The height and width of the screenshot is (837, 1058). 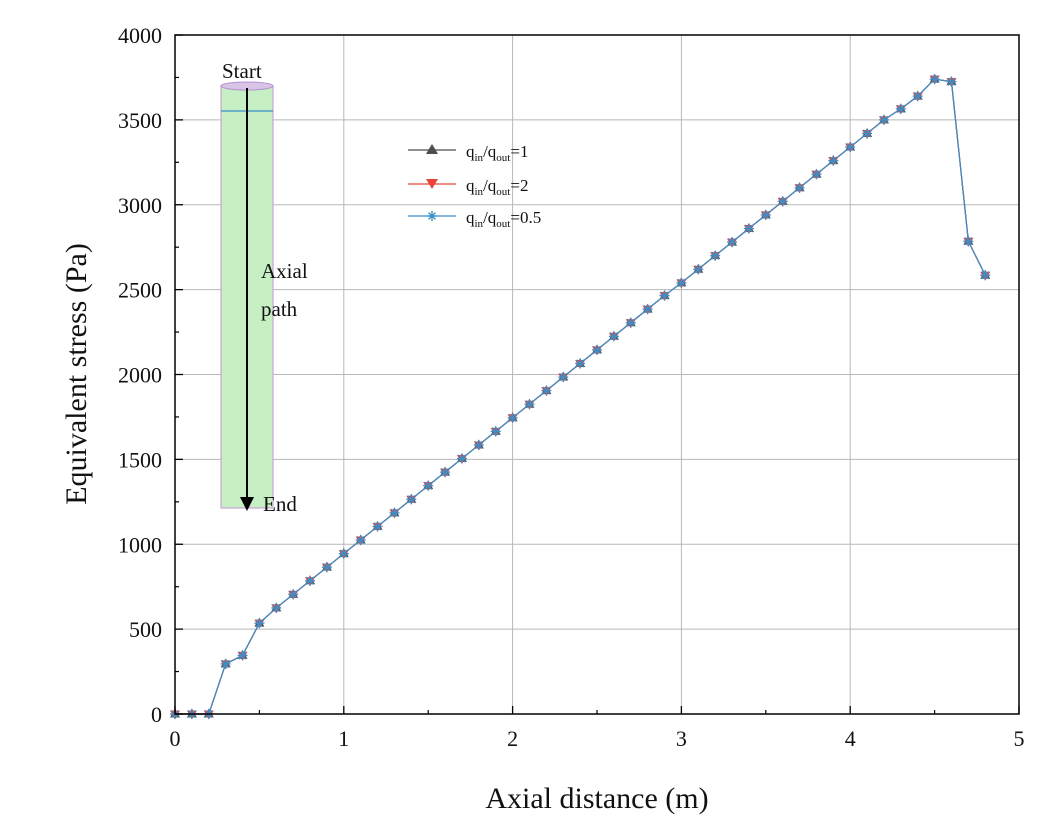 I want to click on x-tick-label: 3, so click(x=681, y=738).